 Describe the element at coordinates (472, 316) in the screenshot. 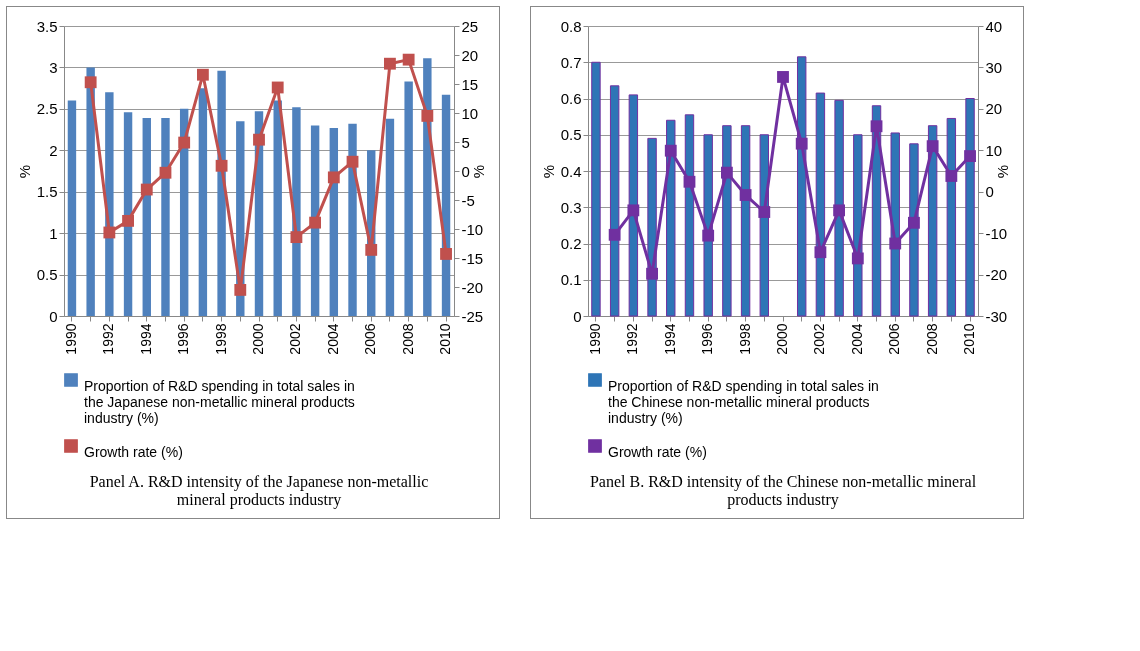

I see `y2-tick-label: -25` at that location.